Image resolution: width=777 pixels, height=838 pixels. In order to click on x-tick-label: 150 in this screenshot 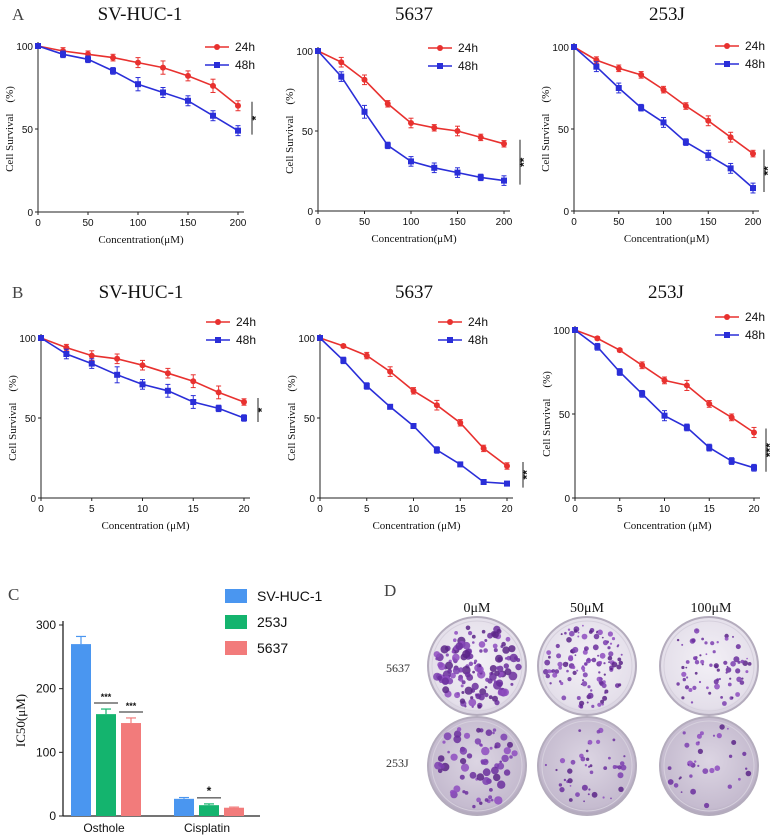, I will do `click(188, 223)`.